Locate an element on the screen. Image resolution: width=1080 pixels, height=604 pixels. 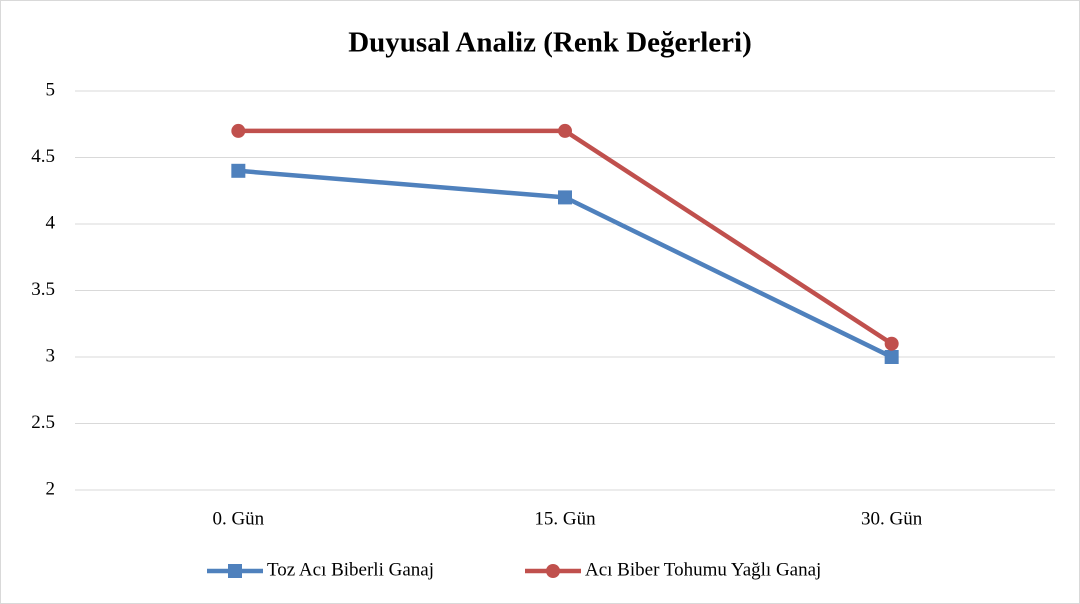
y-tick-label: 4 is located at coordinates (51, 222).